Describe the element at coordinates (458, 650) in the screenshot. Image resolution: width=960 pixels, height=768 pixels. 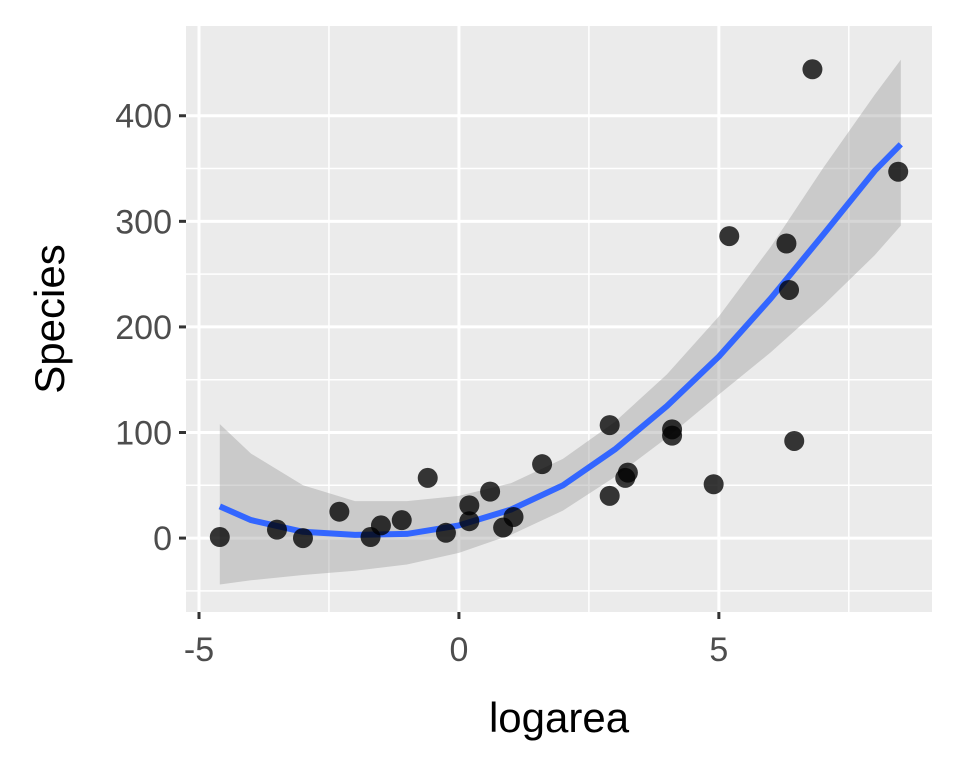
I see `x-tick-label: 0` at that location.